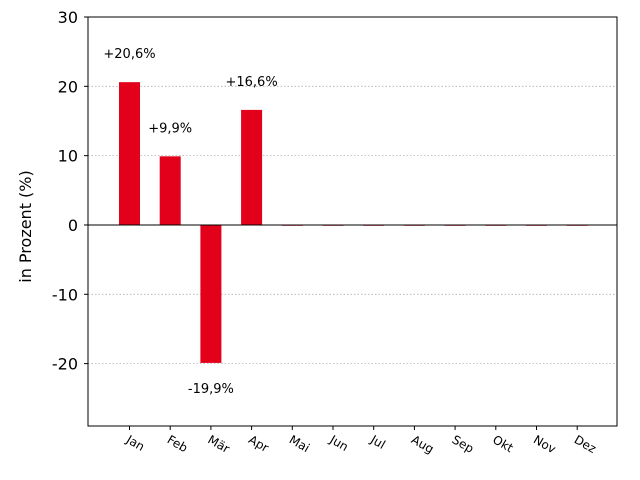 This screenshot has height=480, width=640. Describe the element at coordinates (68, 17) in the screenshot. I see `y-tick-label: 30` at that location.